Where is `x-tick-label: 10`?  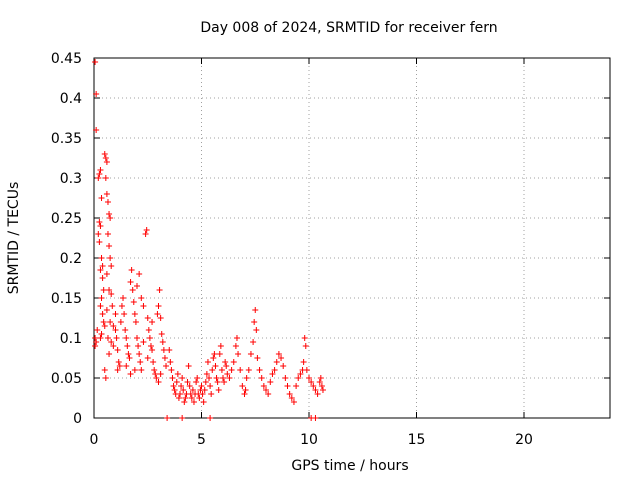 x-tick-label: 10 is located at coordinates (309, 440).